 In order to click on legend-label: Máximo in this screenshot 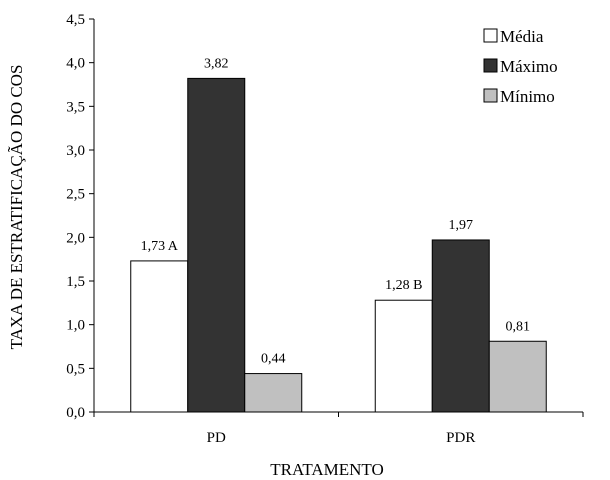, I will do `click(529, 66)`.